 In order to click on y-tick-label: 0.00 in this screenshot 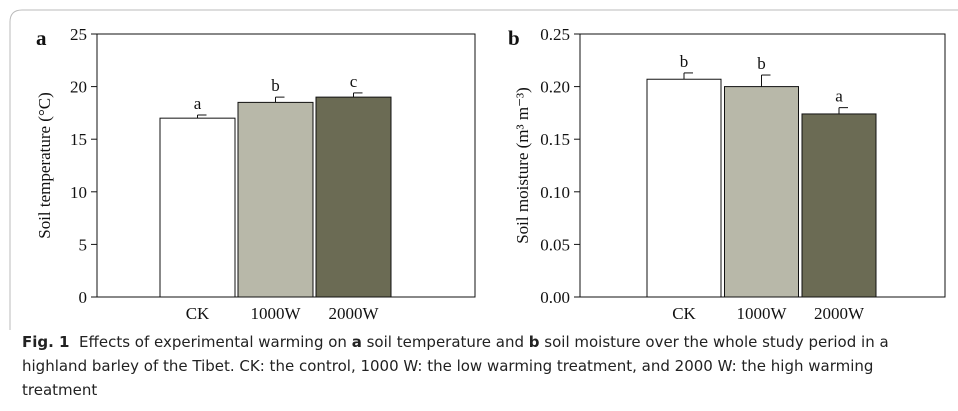, I will do `click(555, 297)`.